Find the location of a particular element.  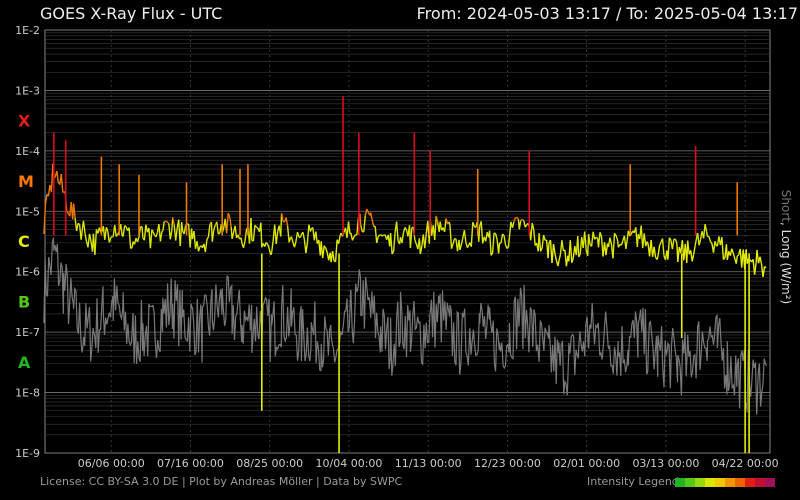

y-tick-label: 1E-9 is located at coordinates (27, 453).